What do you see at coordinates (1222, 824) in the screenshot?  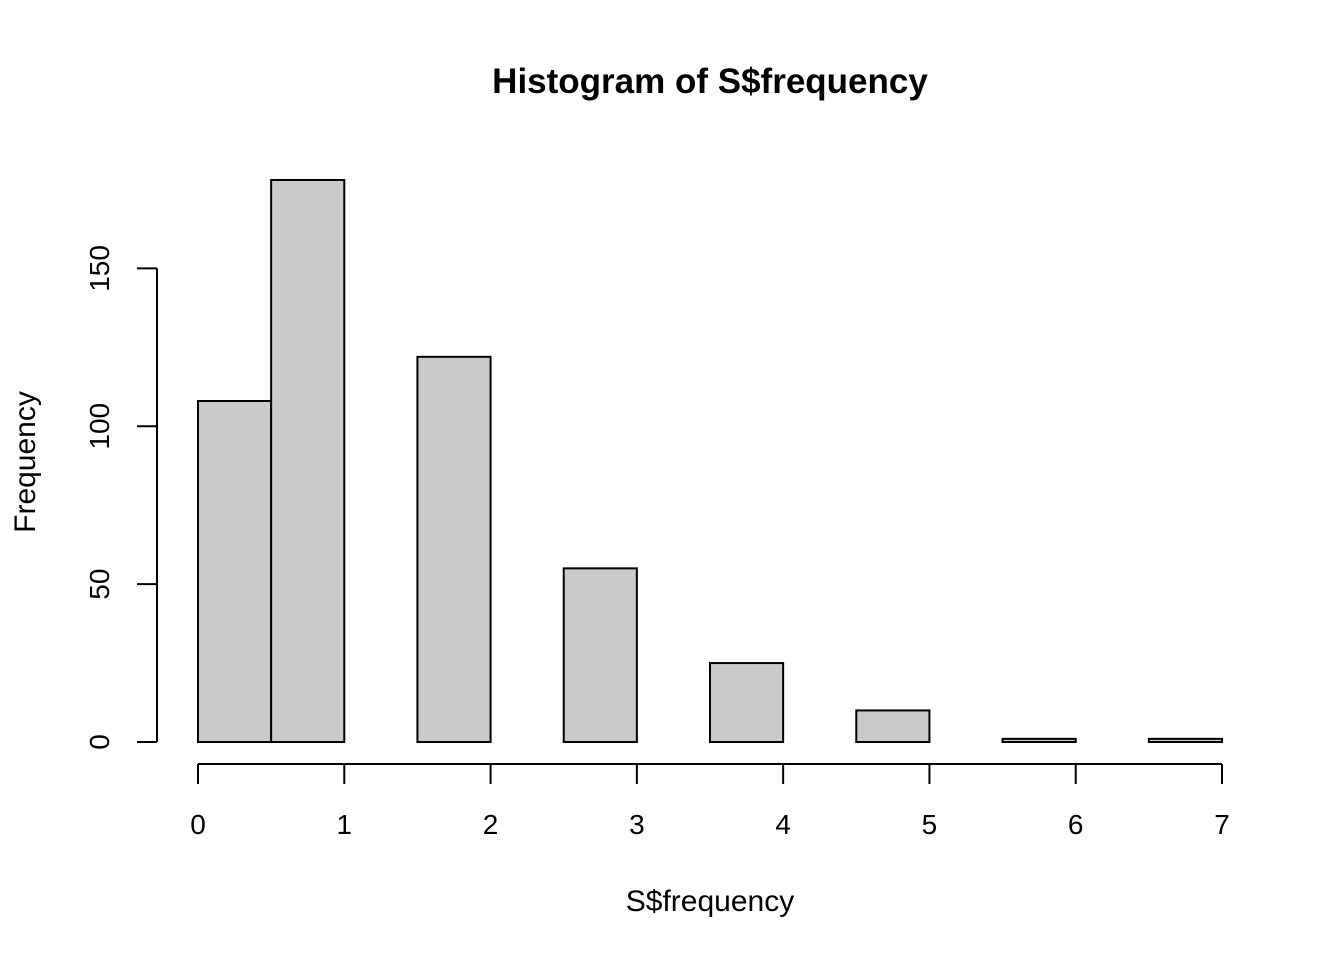 I see `x-tick-label: 7` at bounding box center [1222, 824].